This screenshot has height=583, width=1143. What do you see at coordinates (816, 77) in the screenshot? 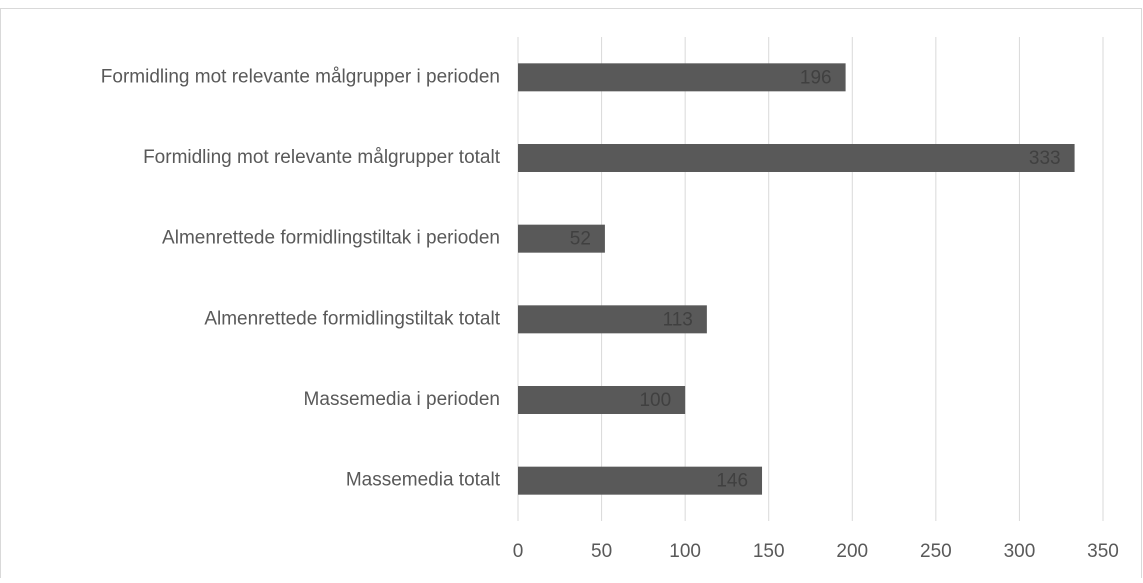
I see `value-label: 196` at bounding box center [816, 77].